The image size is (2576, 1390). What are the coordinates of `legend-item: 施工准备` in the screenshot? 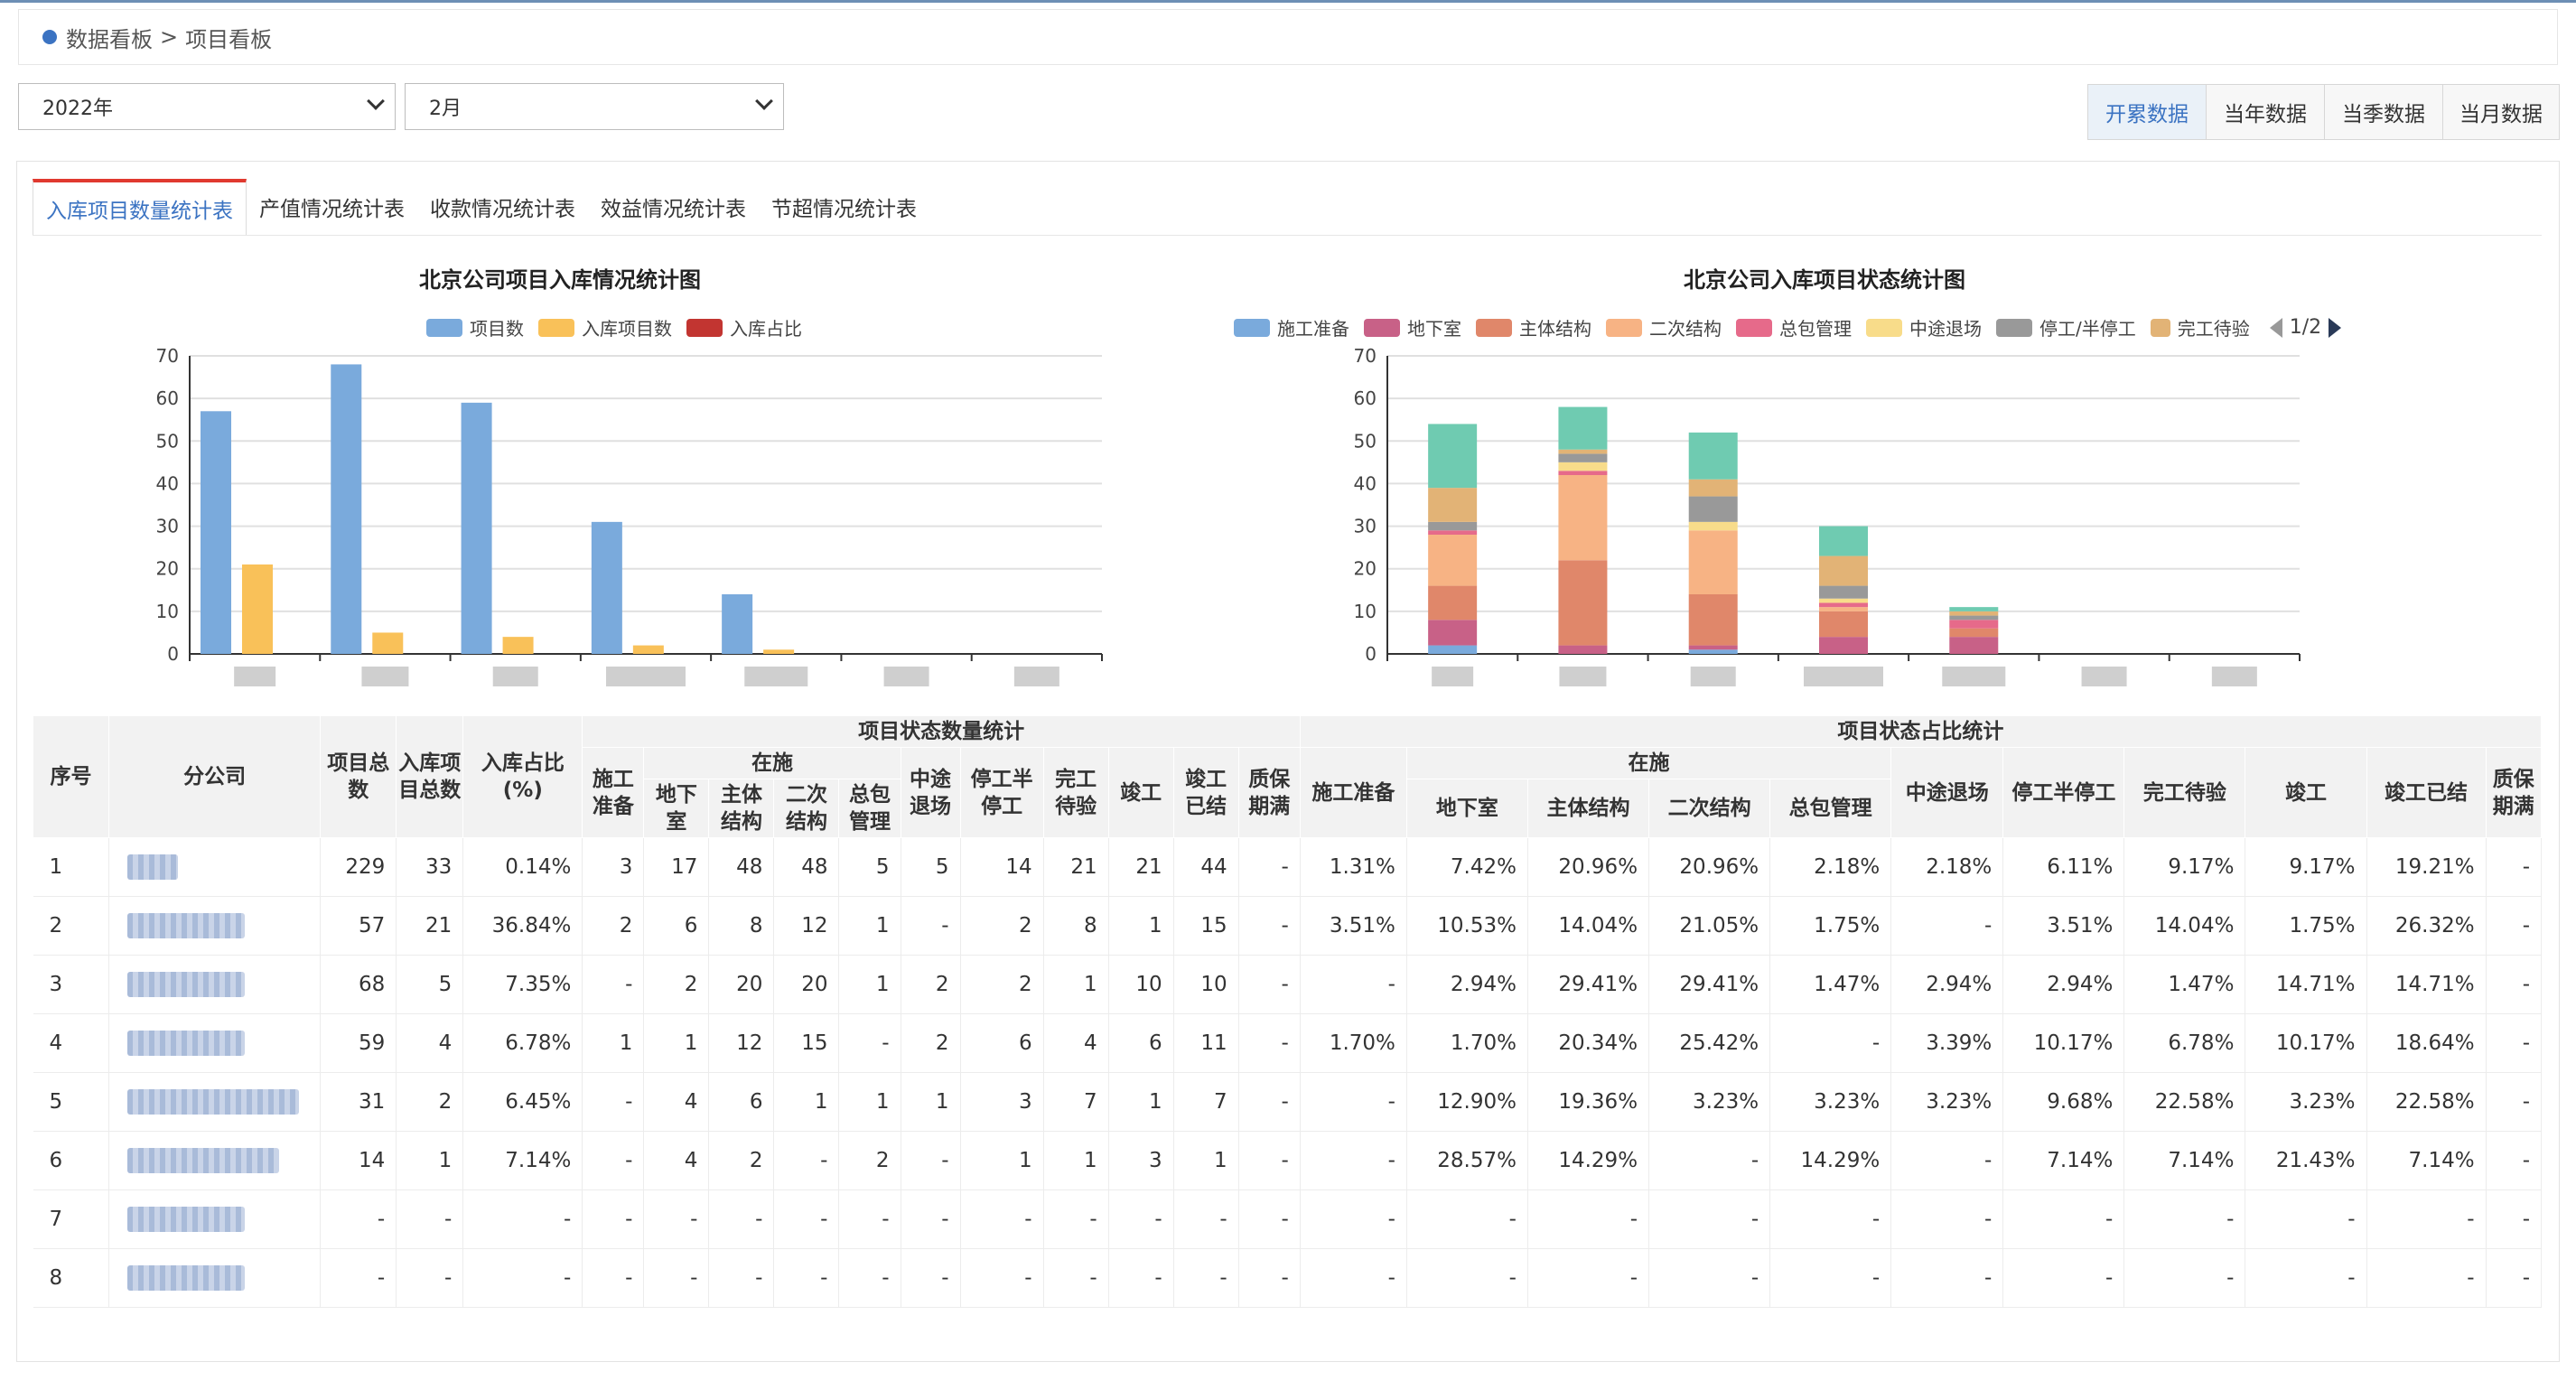 It's located at (1291, 327).